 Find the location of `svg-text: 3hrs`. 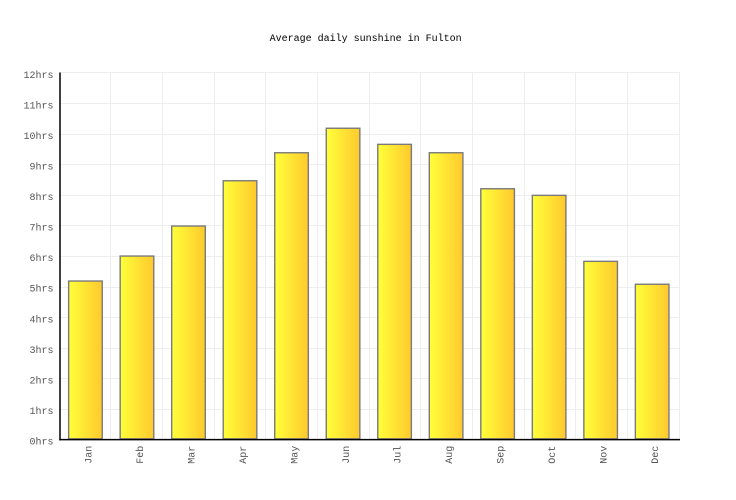

svg-text: 3hrs is located at coordinates (41, 351).